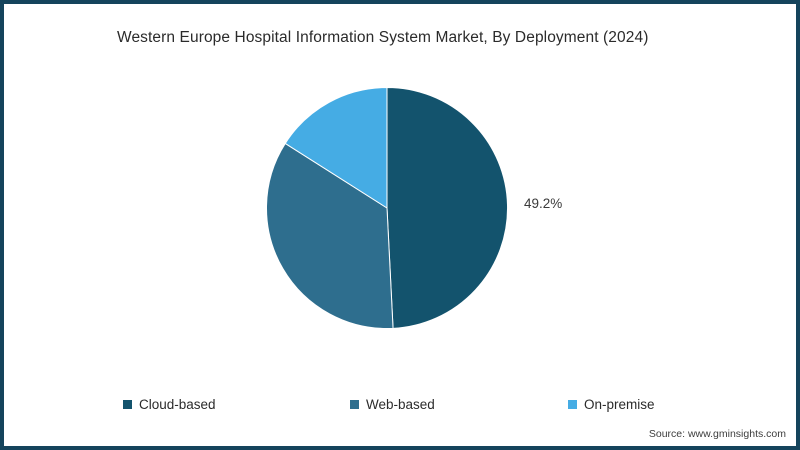  I want to click on legend-item-cloud-based: Cloud-based, so click(169, 404).